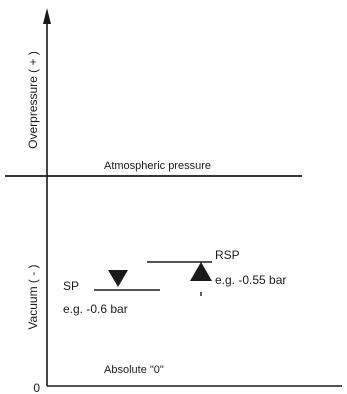 Image resolution: width=347 pixels, height=394 pixels. Describe the element at coordinates (157, 166) in the screenshot. I see `atmospheric-pressure-label: Atmospheric pressure` at that location.